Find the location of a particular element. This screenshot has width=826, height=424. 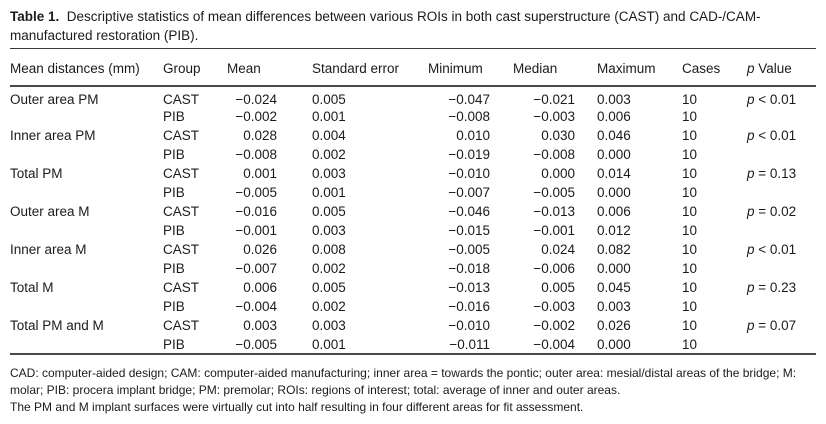

column-header-standard-error: Standard error is located at coordinates (370, 67).